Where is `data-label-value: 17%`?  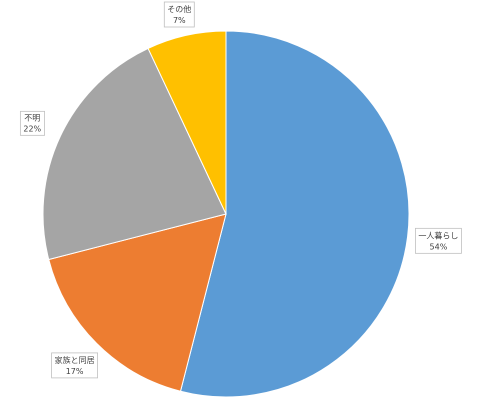 data-label-value: 17% is located at coordinates (75, 371).